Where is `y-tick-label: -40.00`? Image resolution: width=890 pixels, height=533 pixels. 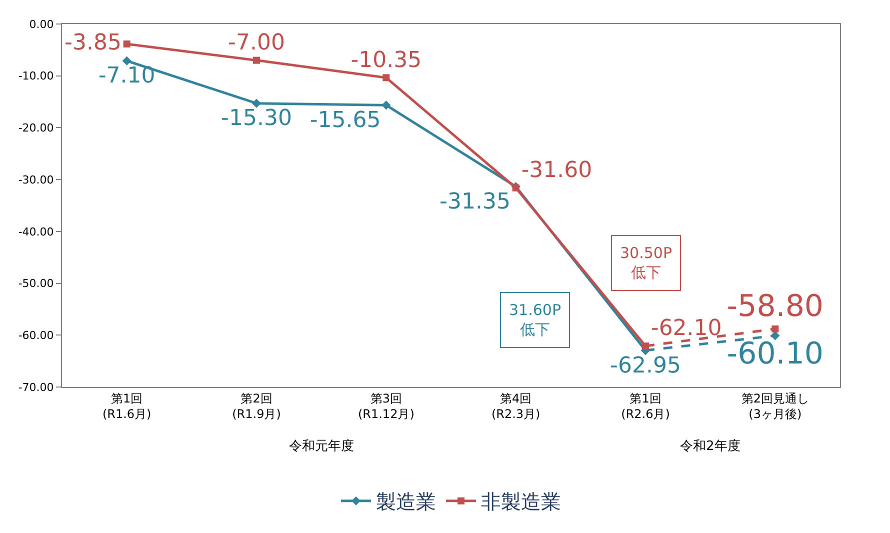
y-tick-label: -40.00 is located at coordinates (36, 231).